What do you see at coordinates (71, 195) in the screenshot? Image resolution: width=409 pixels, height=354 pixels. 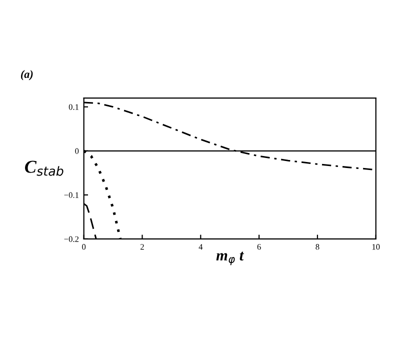 I see `y-tick-label: −0.1` at bounding box center [71, 195].